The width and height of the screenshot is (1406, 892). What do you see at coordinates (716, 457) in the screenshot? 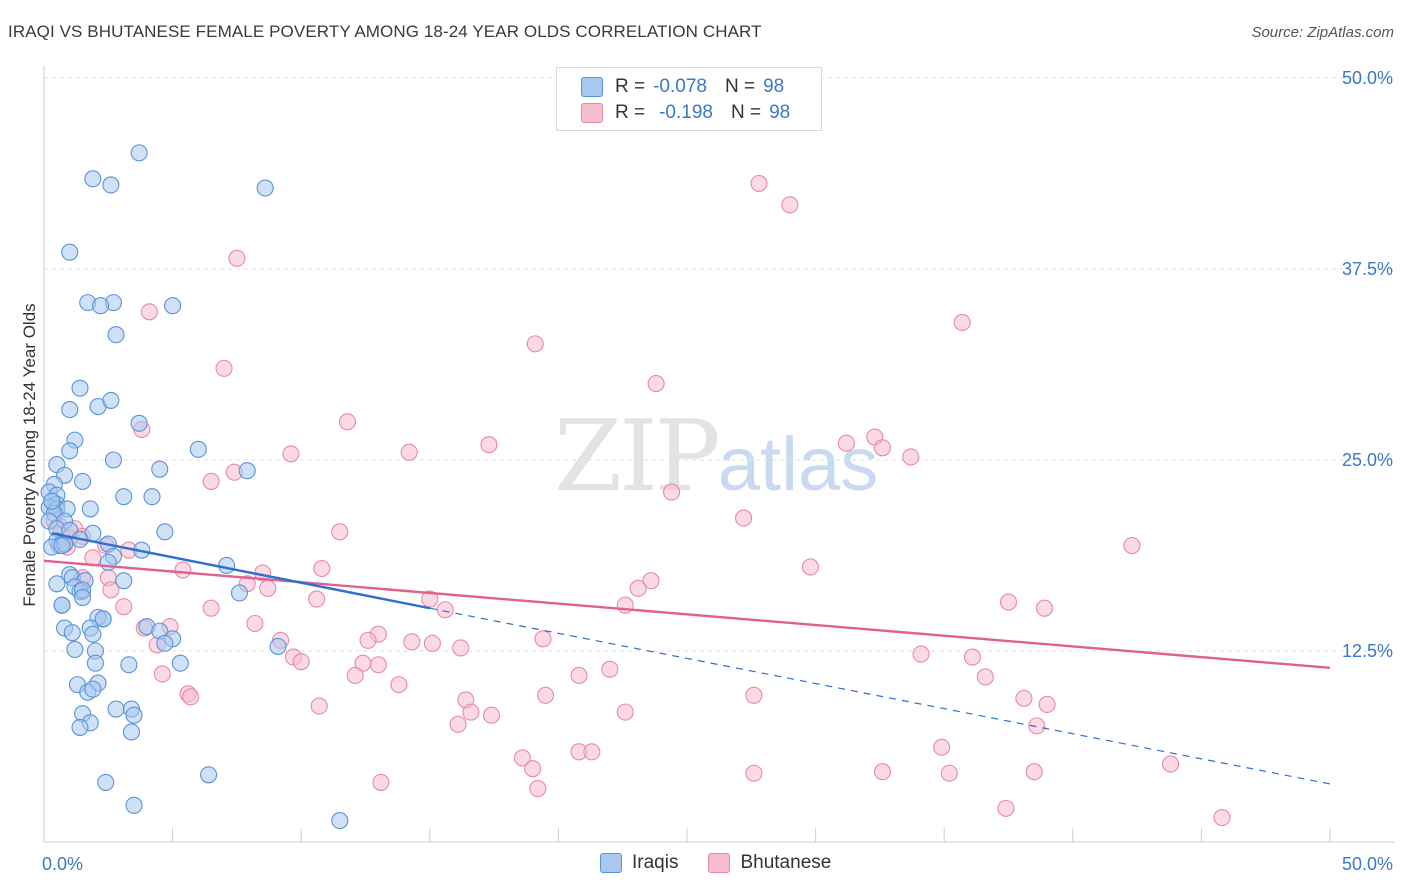
I see `watermark: ZIPatlas` at bounding box center [716, 457].